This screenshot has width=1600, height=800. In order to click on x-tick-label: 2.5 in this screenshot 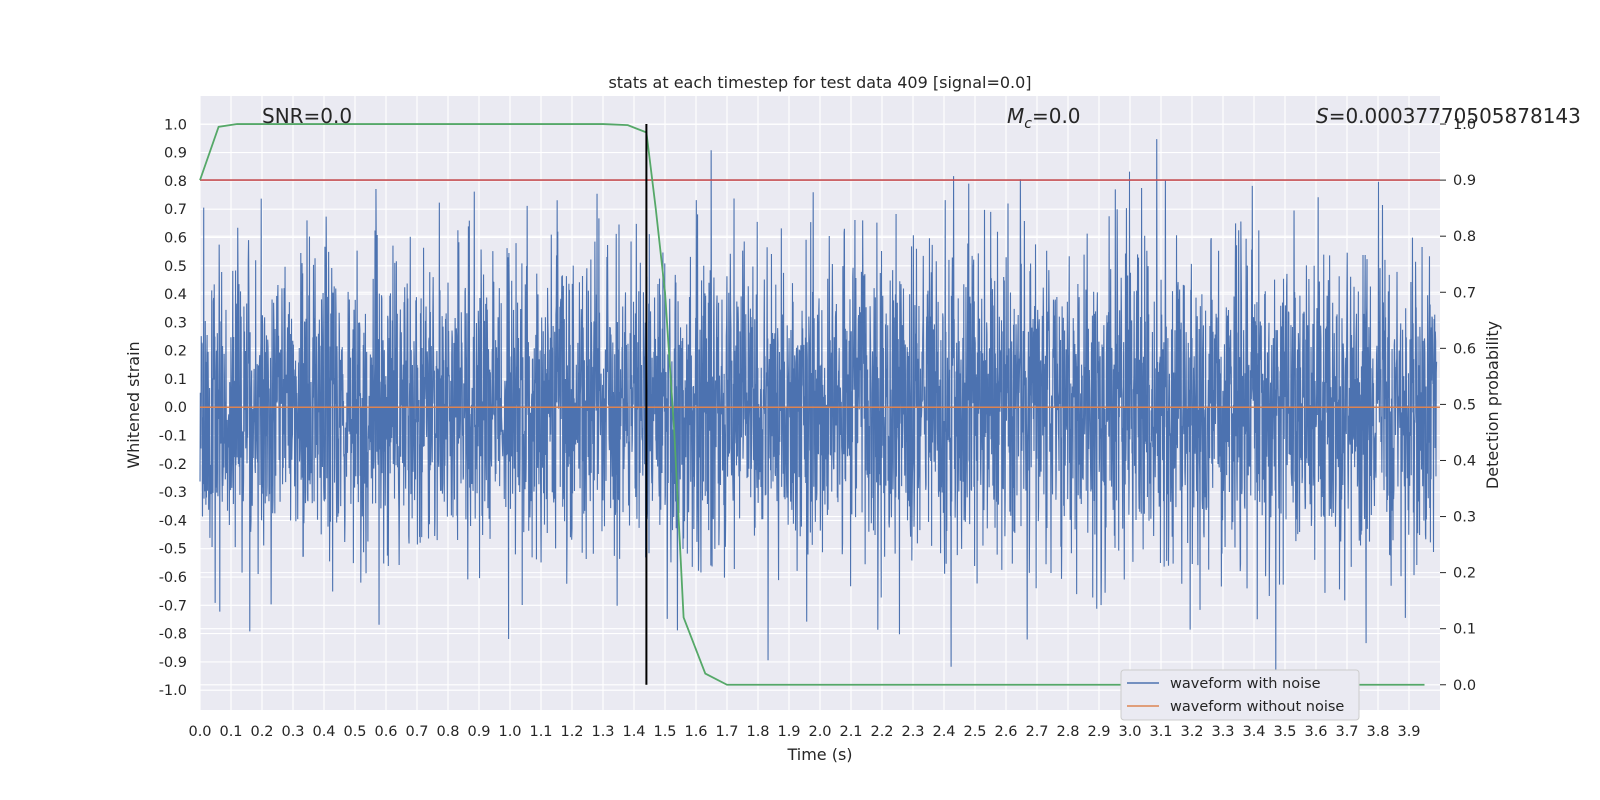, I will do `click(974, 732)`.